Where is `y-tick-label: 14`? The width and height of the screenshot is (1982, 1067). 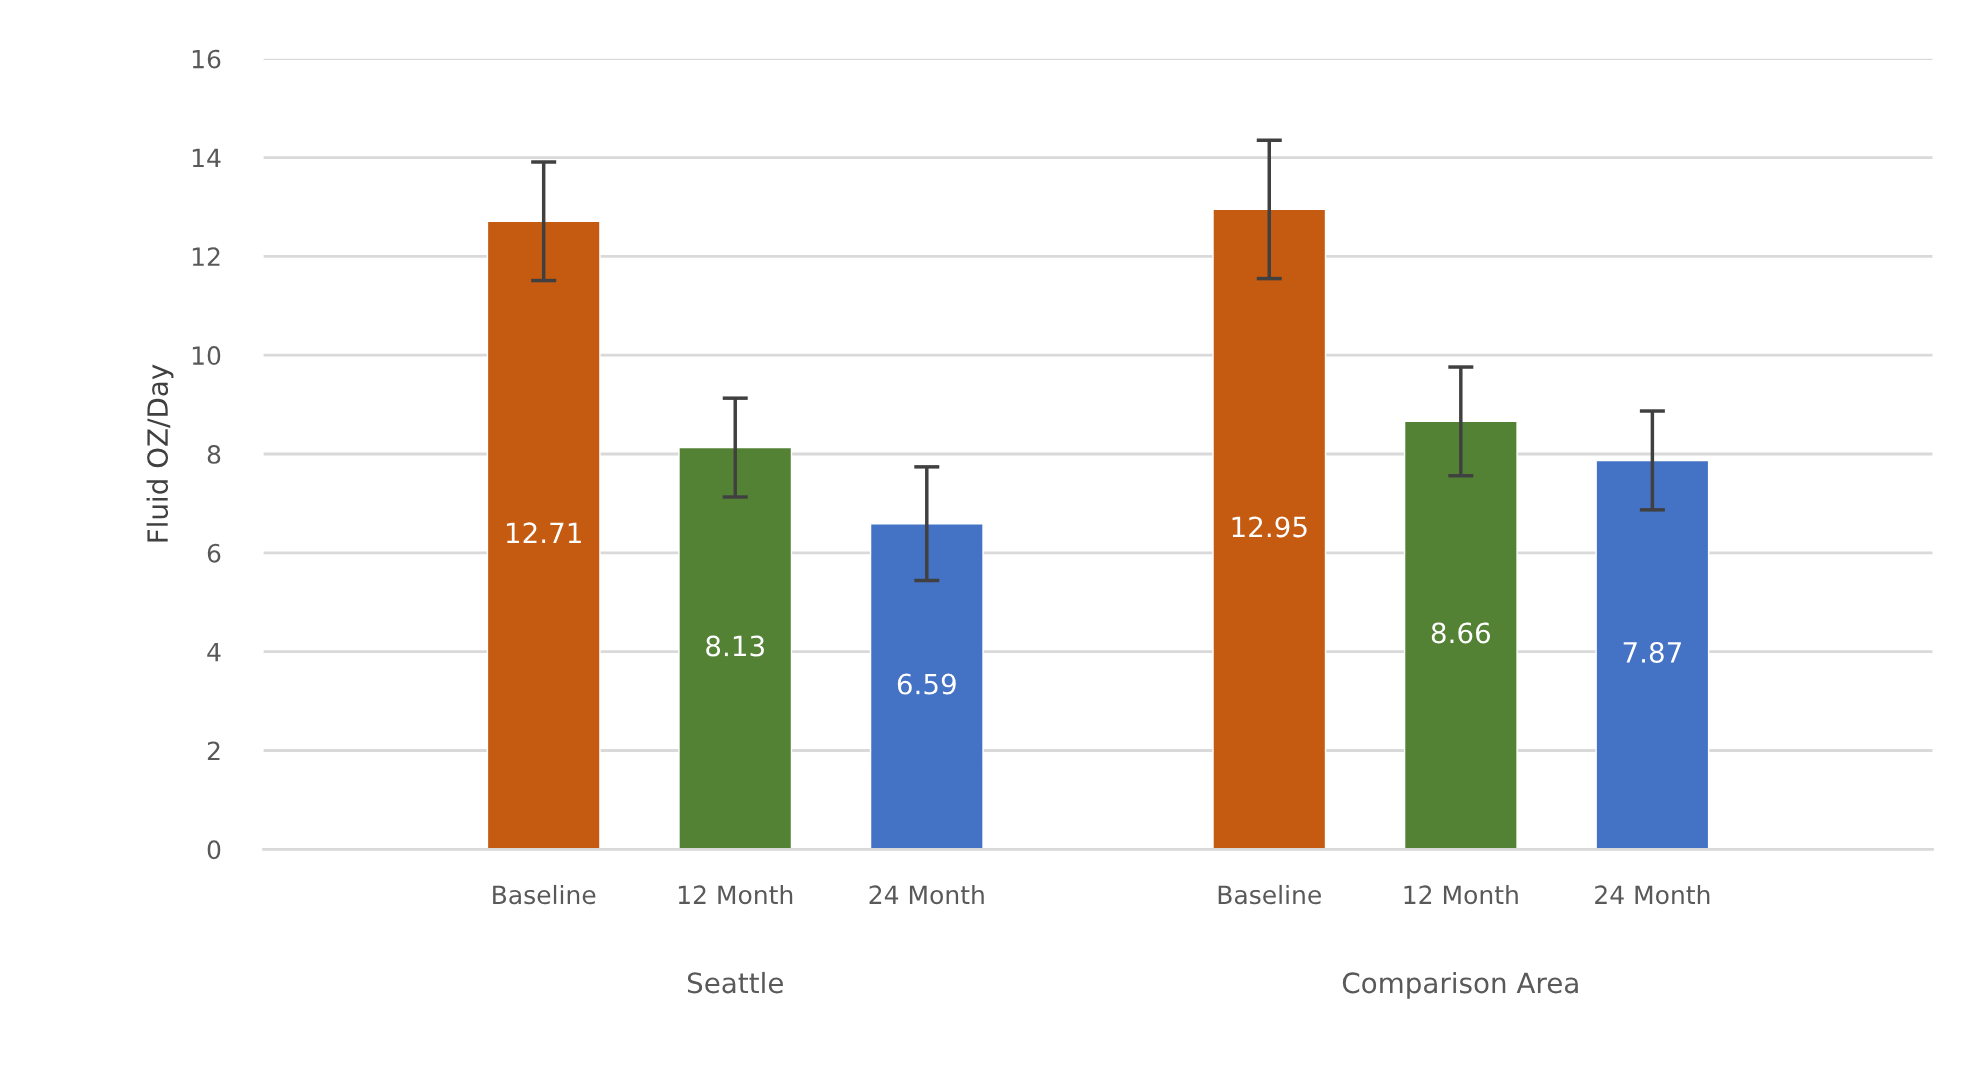 y-tick-label: 14 is located at coordinates (206, 158).